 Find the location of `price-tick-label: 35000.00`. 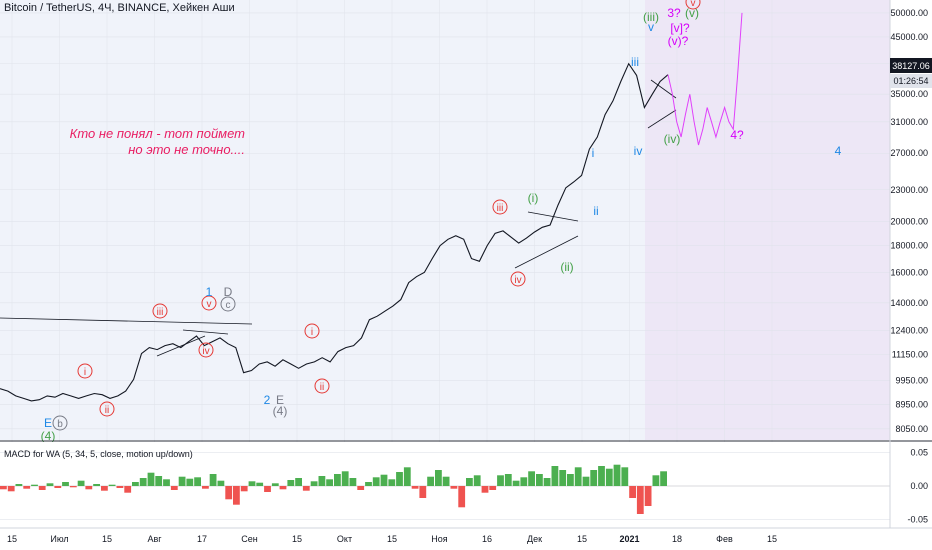

price-tick-label: 35000.00 is located at coordinates (909, 94).